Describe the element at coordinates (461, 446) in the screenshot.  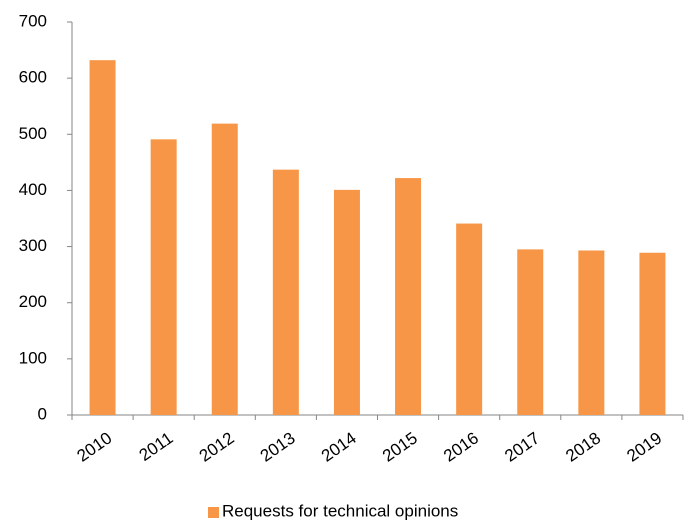
I see `x-tick-label: 2016` at that location.